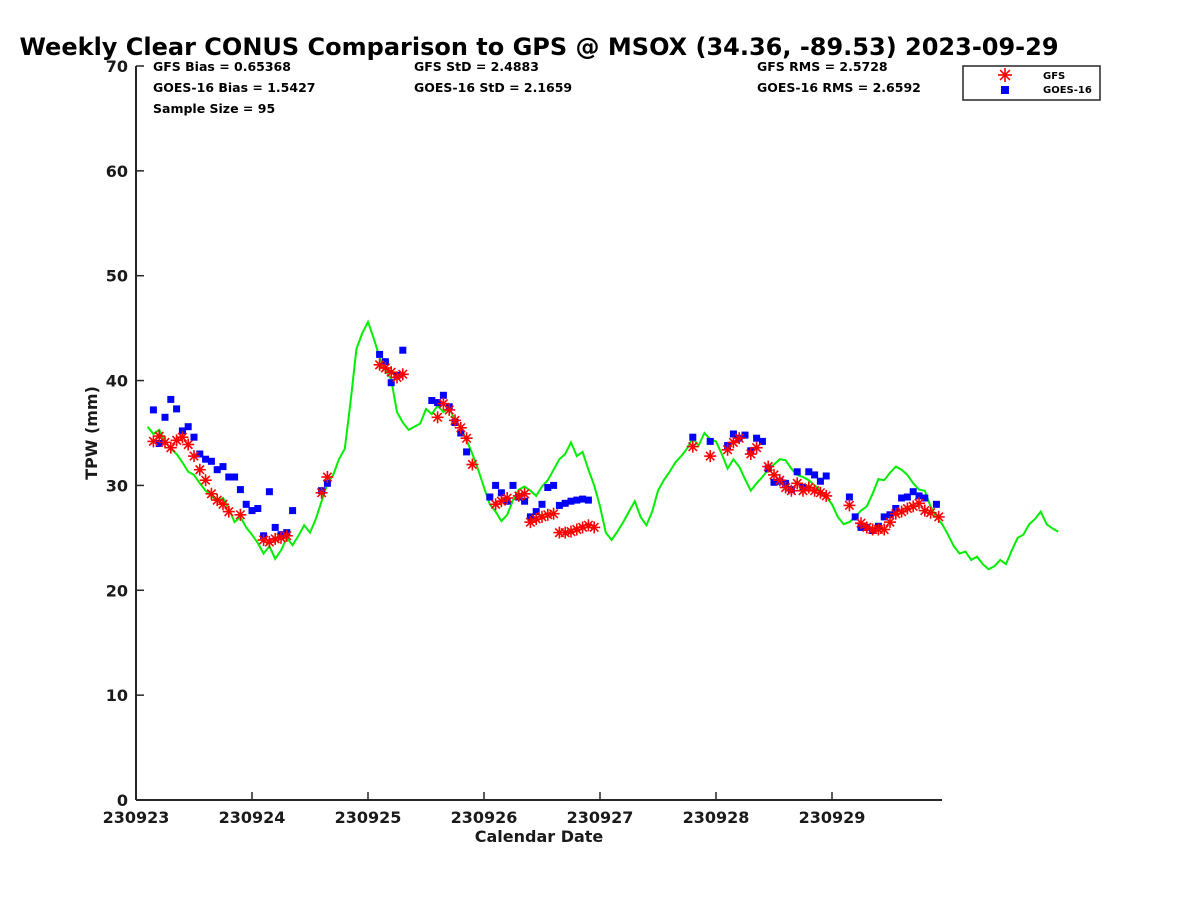 Image resolution: width=1200 pixels, height=900 pixels. Describe the element at coordinates (122, 800) in the screenshot. I see `y-tick-label: 0` at that location.